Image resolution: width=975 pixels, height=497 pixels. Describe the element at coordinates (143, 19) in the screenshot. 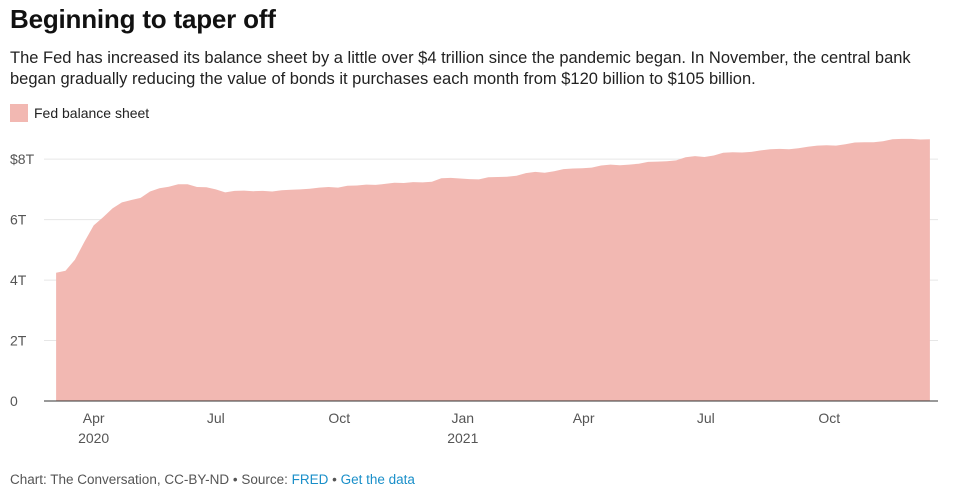

I see `chart-title: Beginning to taper off` at that location.